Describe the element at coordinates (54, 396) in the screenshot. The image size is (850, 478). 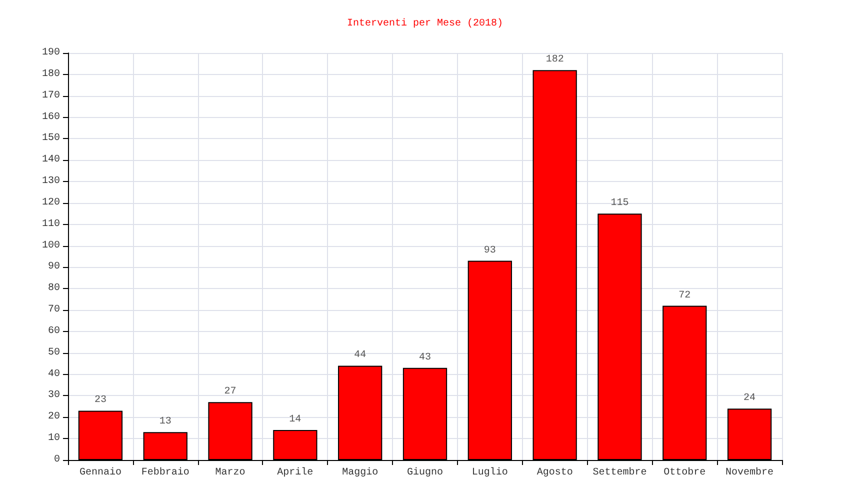
I see `y-tick-label: 30` at that location.